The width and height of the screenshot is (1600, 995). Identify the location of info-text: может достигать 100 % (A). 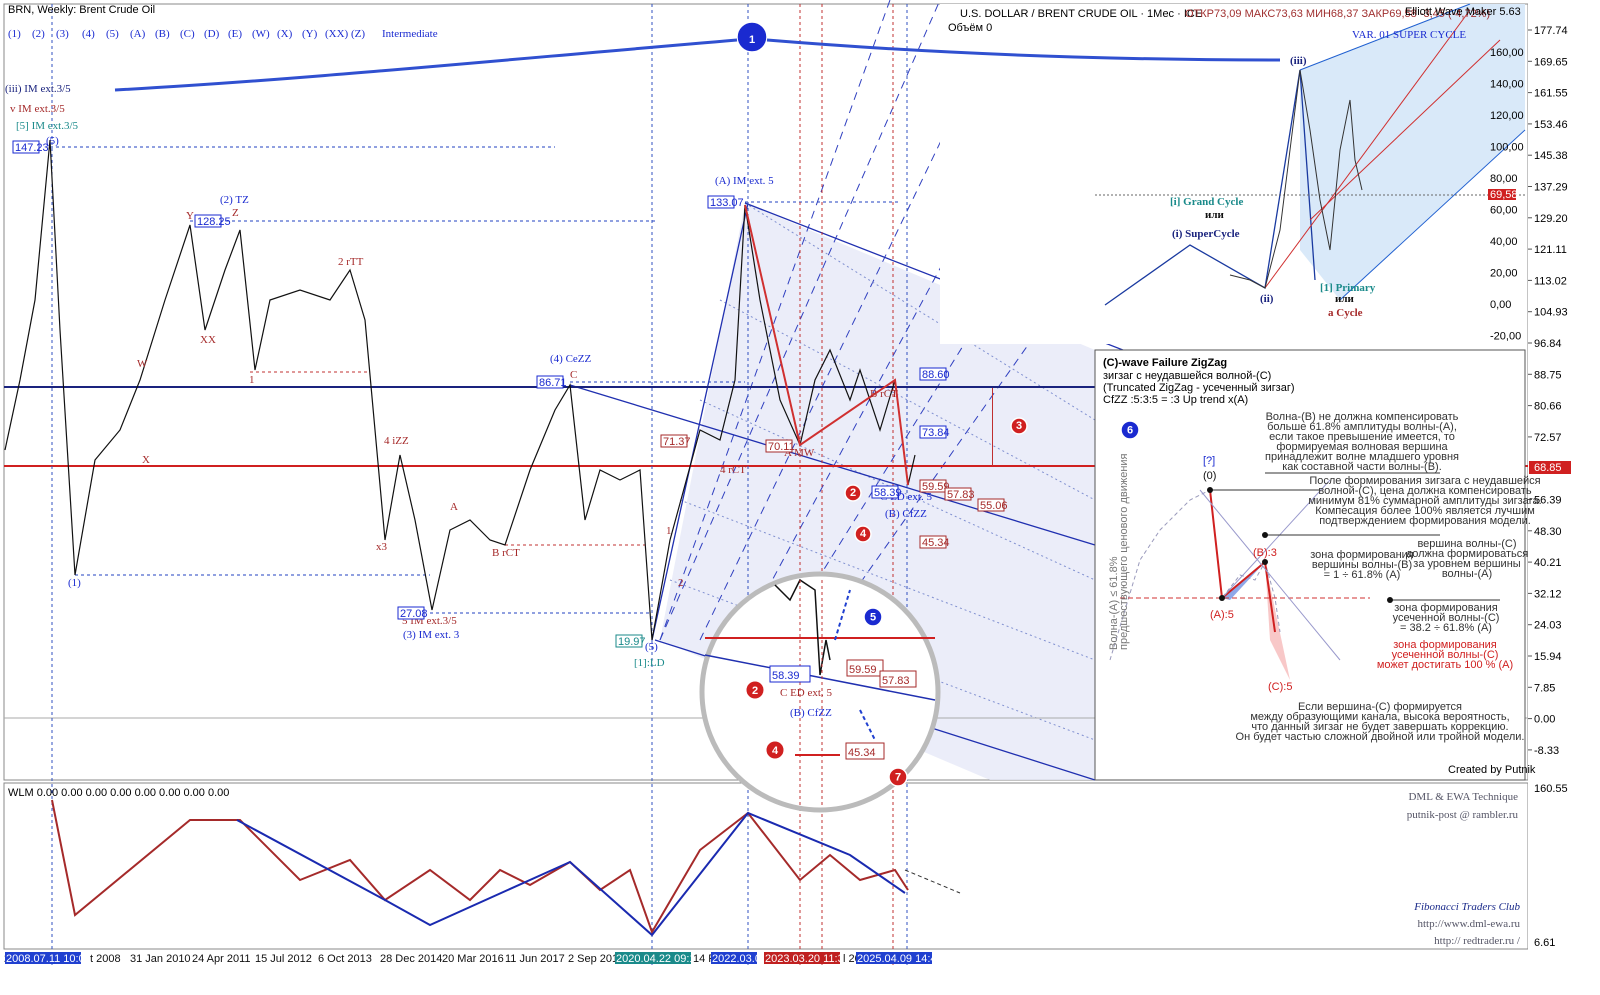
(1445, 665).